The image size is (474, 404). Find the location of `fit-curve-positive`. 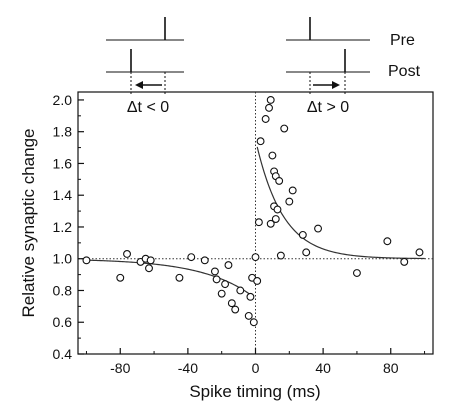

fit-curve-positive is located at coordinates (340, 203).